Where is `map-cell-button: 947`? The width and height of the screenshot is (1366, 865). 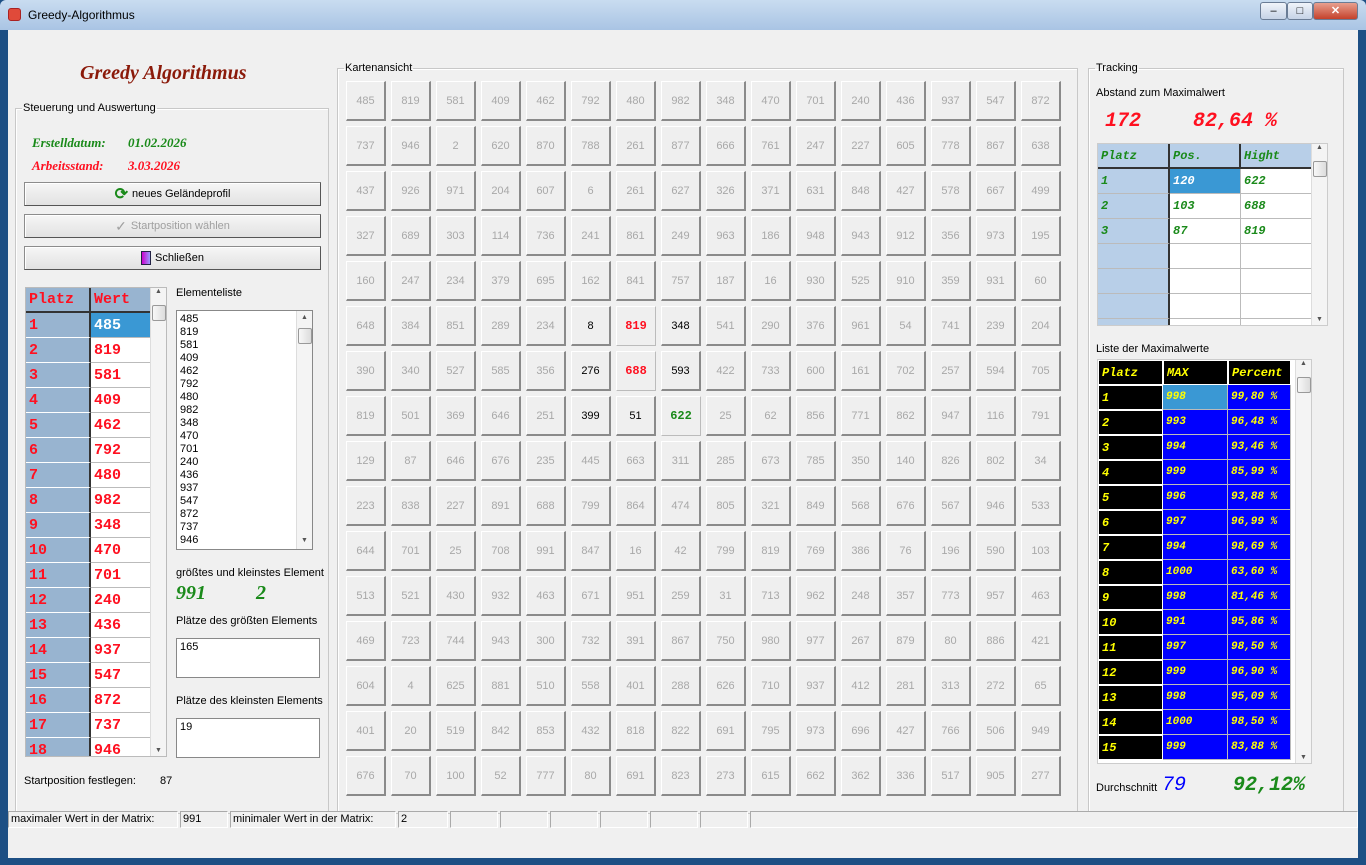
map-cell-button: 947 is located at coordinates (951, 416).